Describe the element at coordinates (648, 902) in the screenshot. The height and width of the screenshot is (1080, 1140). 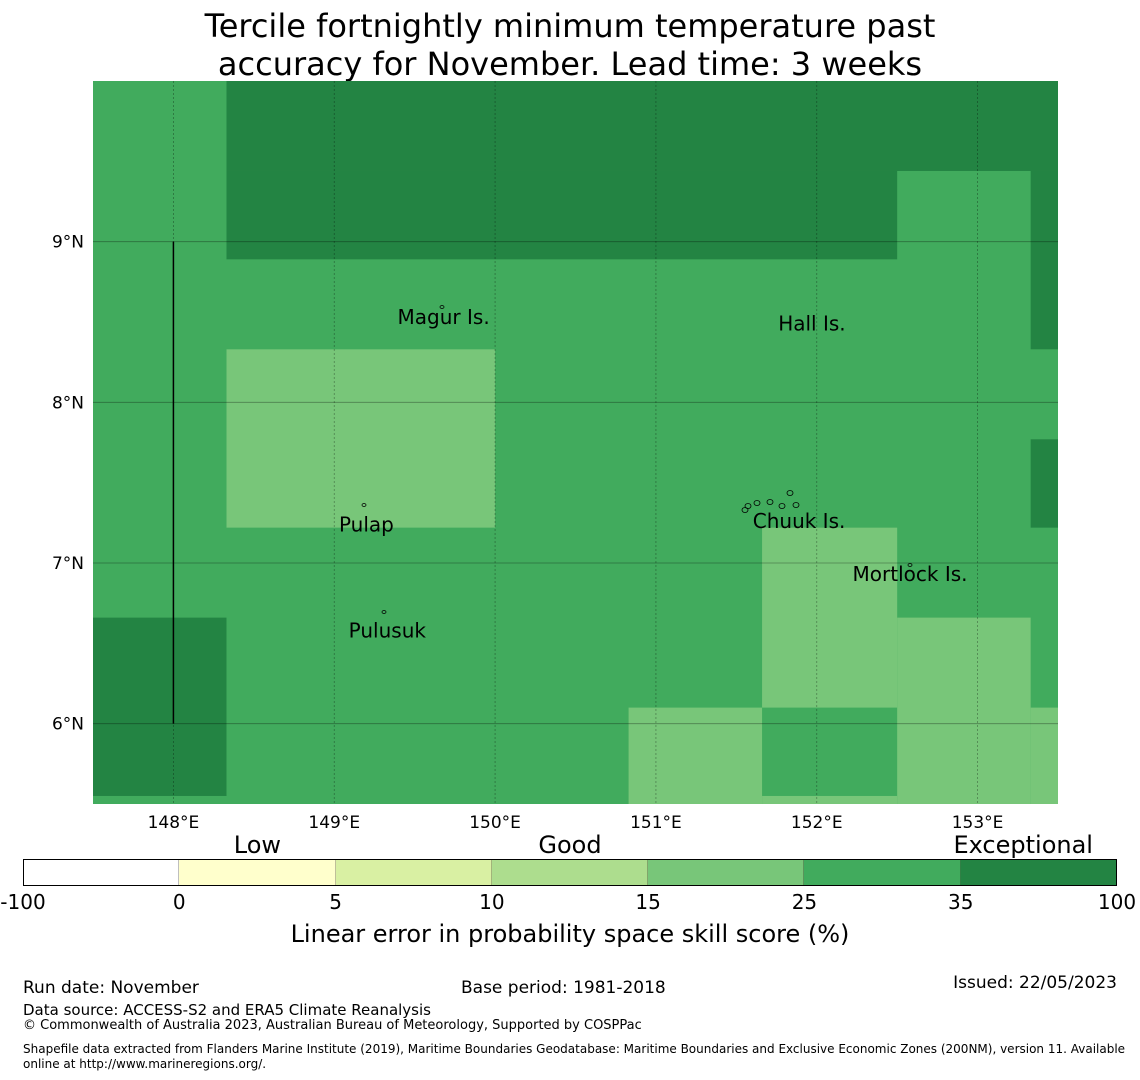
I see `colorbar-tick-label: 15` at that location.